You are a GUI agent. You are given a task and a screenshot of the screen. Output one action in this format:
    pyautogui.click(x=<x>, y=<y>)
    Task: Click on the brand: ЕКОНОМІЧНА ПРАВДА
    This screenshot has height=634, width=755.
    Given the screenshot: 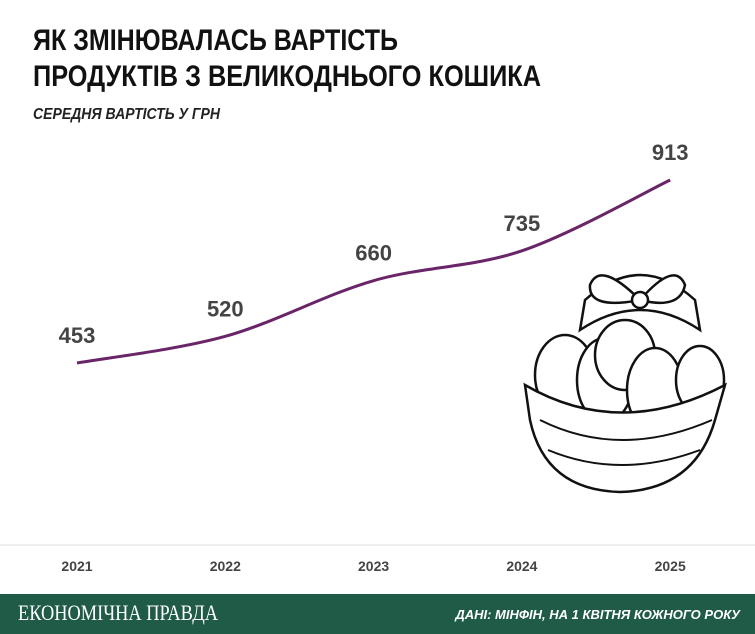 What is the action you would take?
    pyautogui.click(x=118, y=612)
    